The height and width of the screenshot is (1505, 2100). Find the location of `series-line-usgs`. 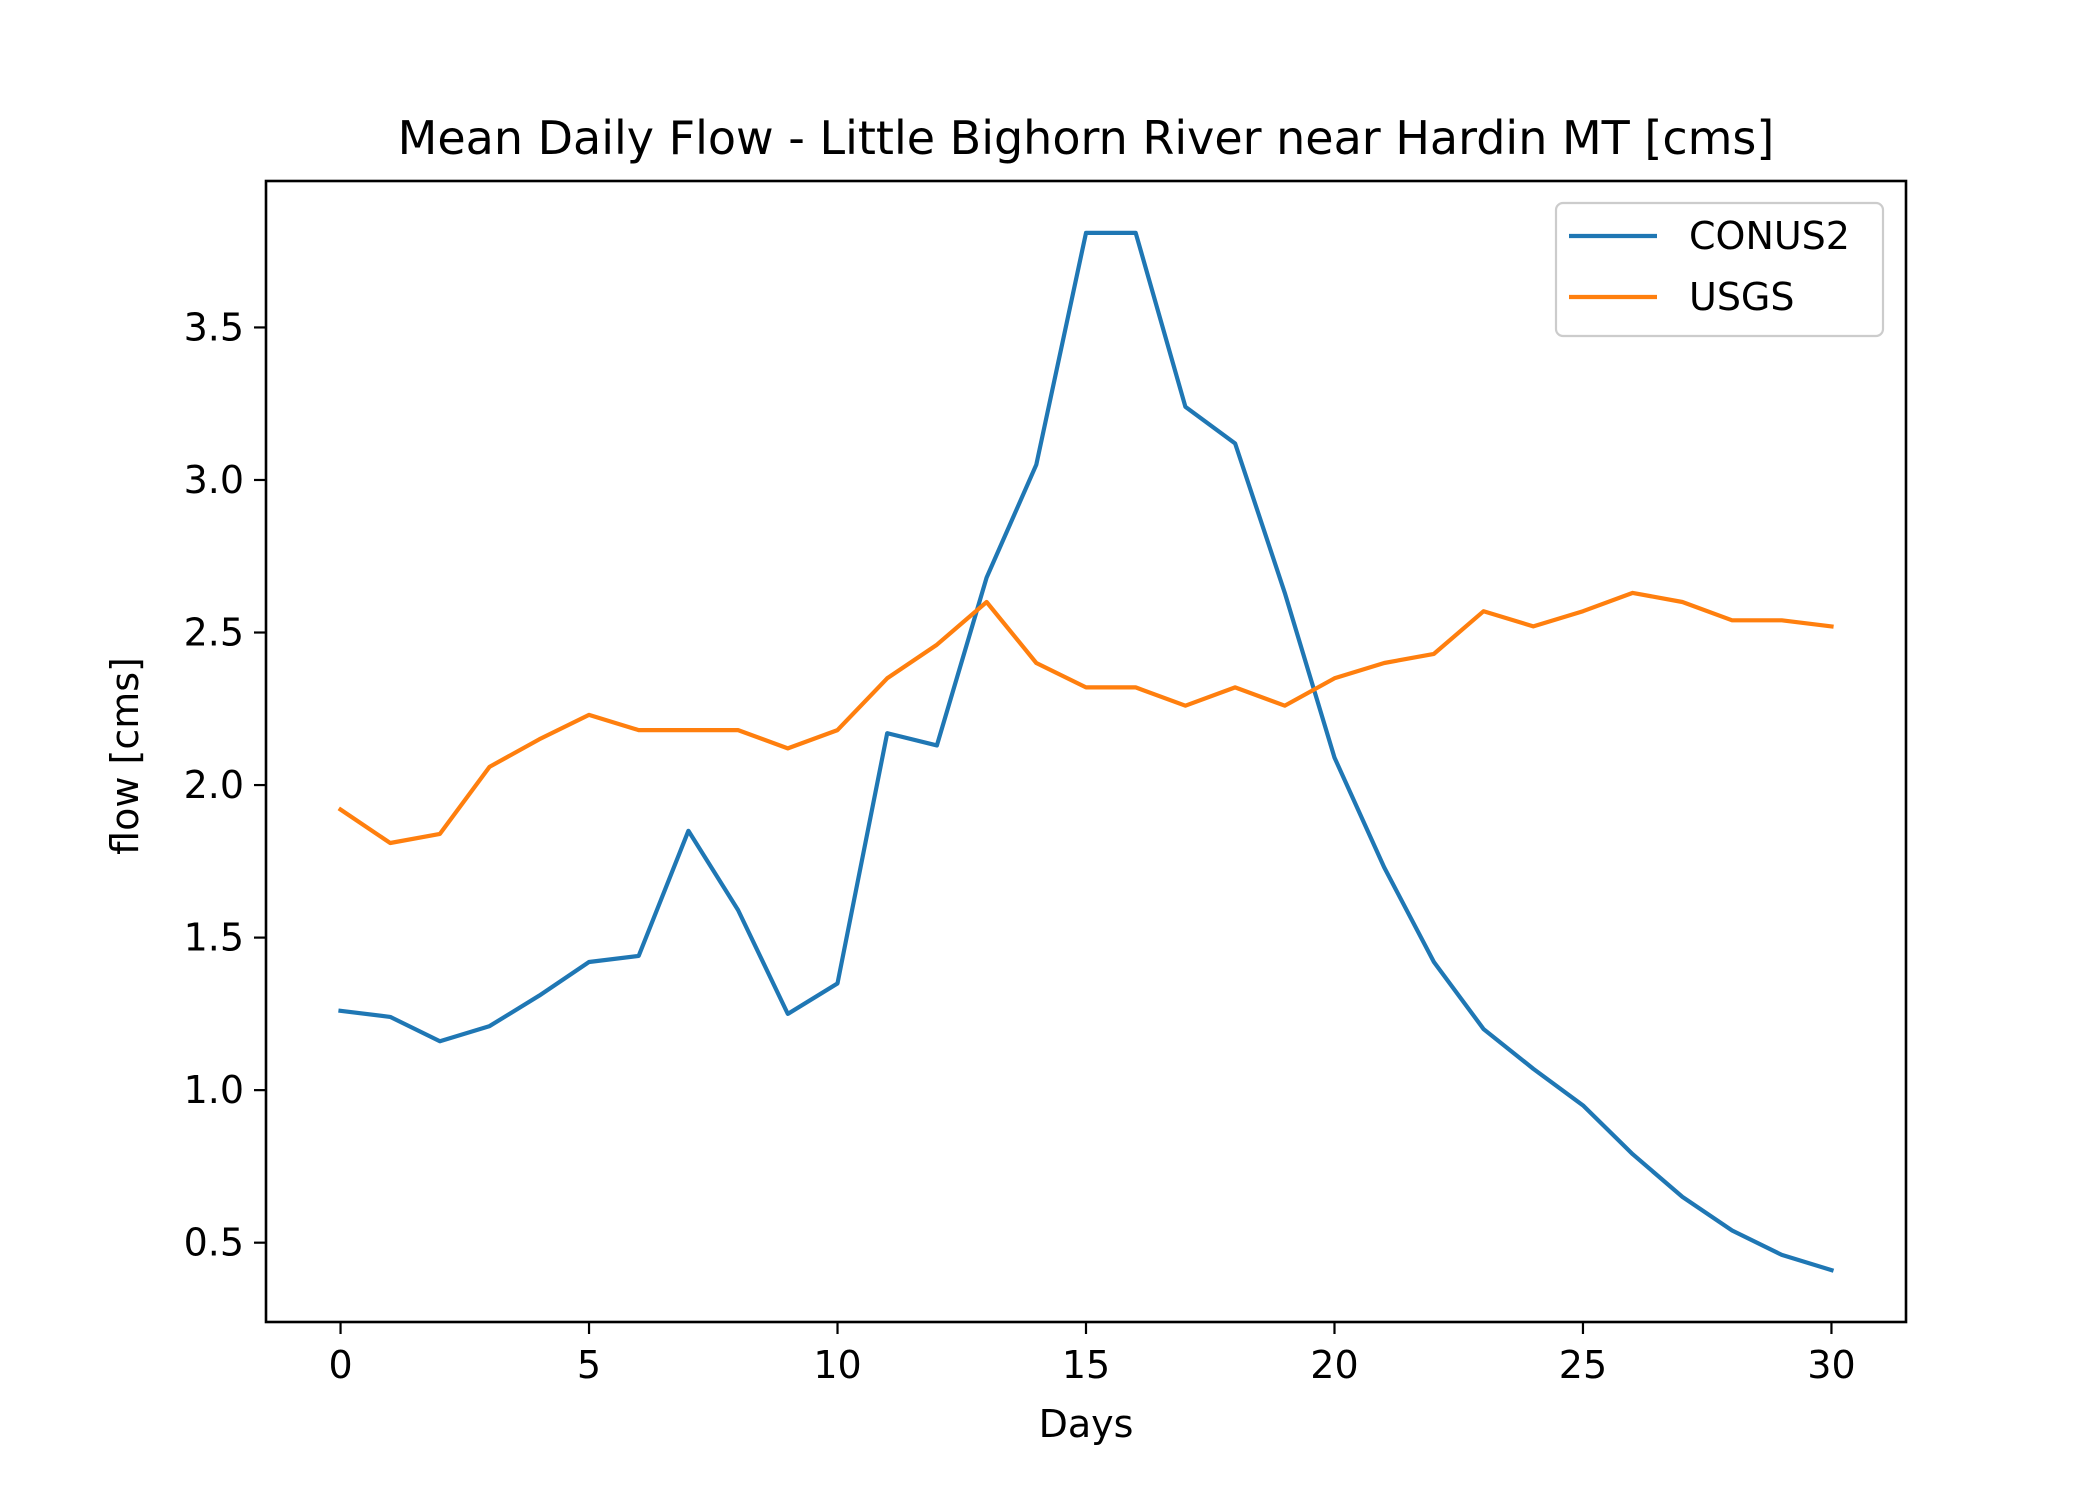

series-line-usgs is located at coordinates (1085, 718).